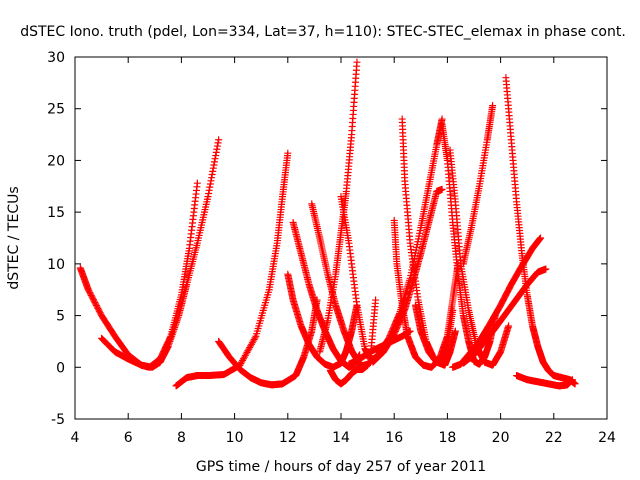 The width and height of the screenshot is (640, 480). Describe the element at coordinates (235, 438) in the screenshot. I see `x-tick-label: 10` at that location.